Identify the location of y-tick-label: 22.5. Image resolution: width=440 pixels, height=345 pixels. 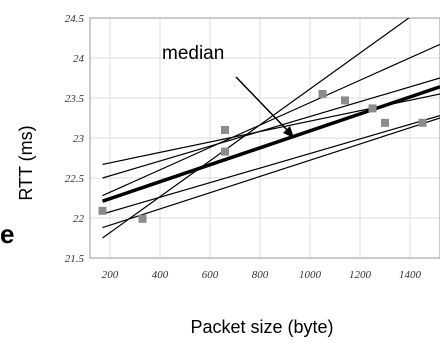
(75, 179).